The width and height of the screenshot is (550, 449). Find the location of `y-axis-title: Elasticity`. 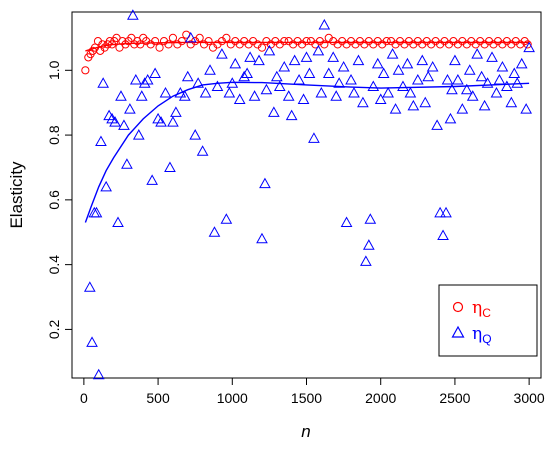

y-axis-title: Elasticity is located at coordinates (16, 195).